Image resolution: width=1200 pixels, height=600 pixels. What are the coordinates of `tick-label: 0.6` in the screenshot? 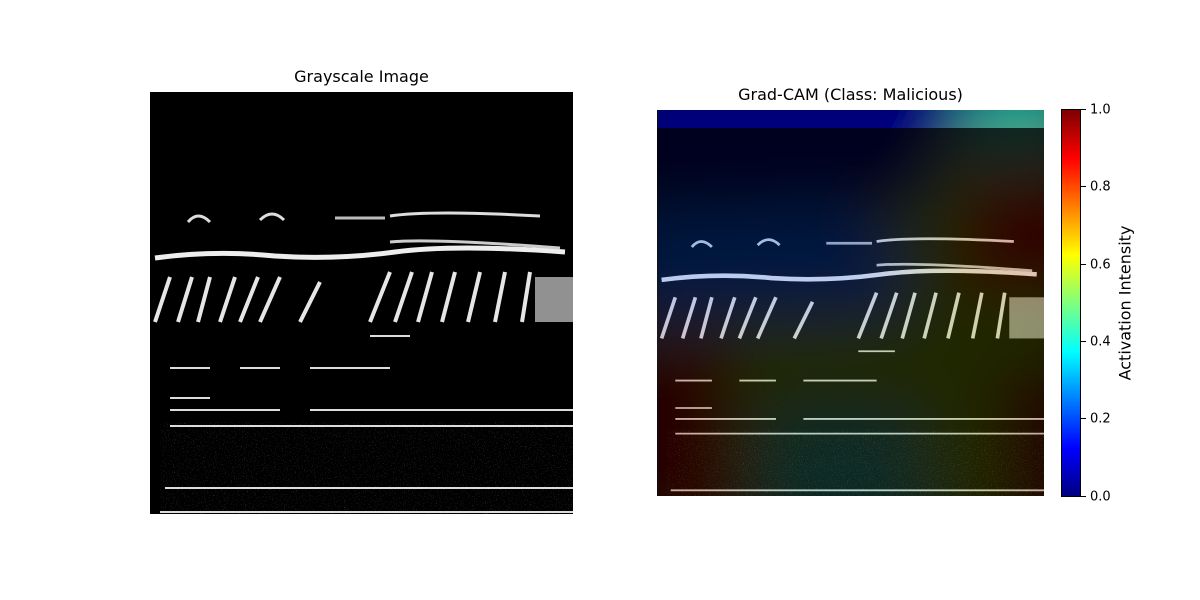 It's located at (1100, 265).